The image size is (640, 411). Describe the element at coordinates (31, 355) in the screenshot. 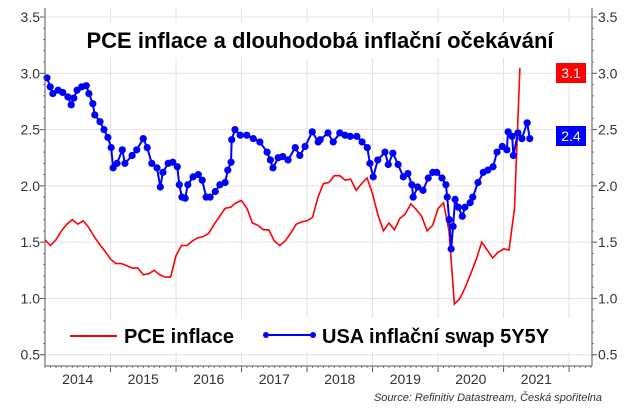

I see `y-tick-label-left: 0.5` at that location.